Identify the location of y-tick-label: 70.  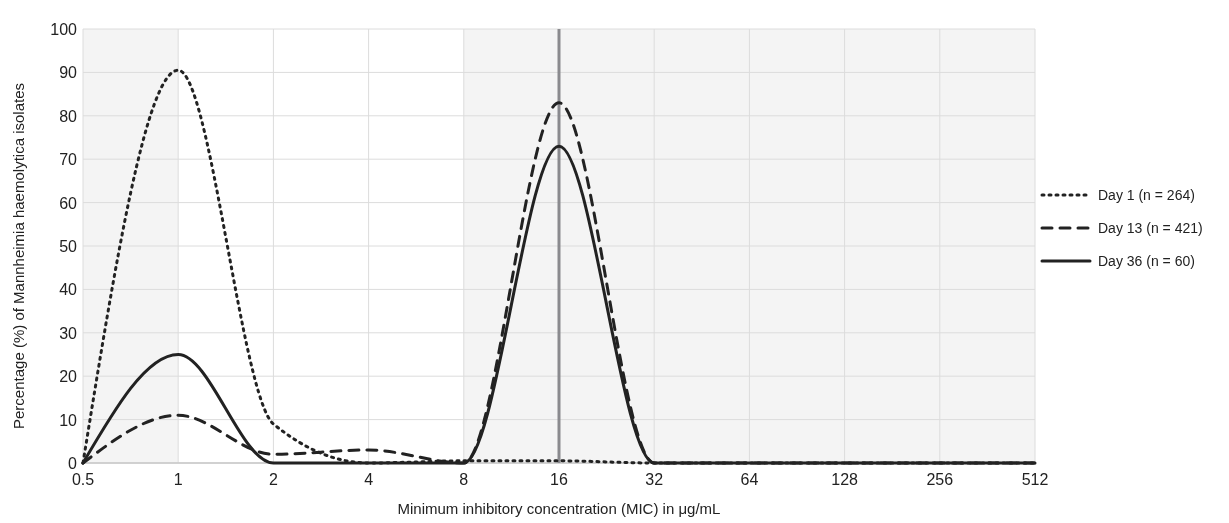
(68, 160).